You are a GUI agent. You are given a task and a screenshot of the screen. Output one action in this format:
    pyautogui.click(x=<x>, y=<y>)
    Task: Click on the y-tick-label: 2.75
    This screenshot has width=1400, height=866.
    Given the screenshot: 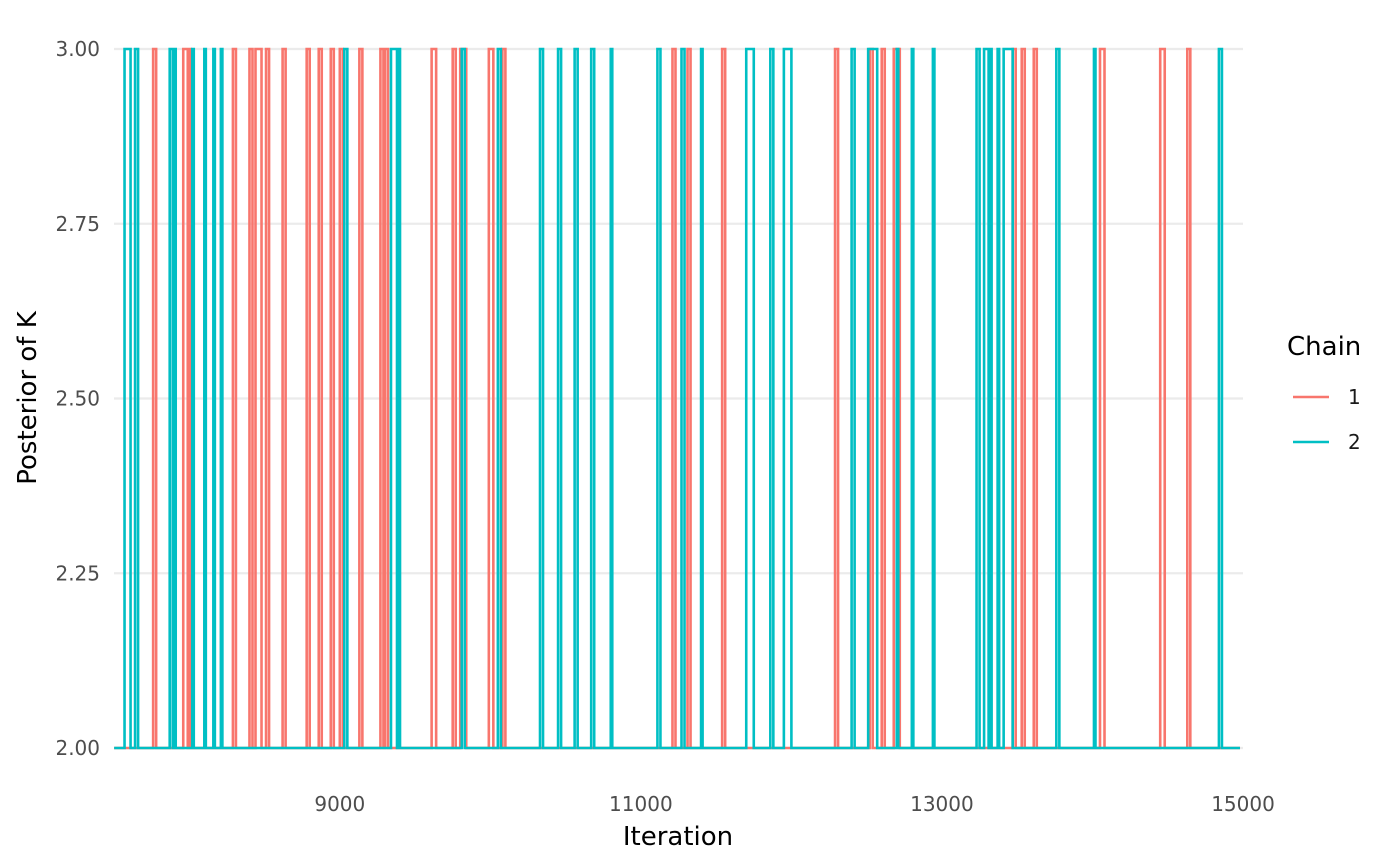 What is the action you would take?
    pyautogui.click(x=77, y=224)
    